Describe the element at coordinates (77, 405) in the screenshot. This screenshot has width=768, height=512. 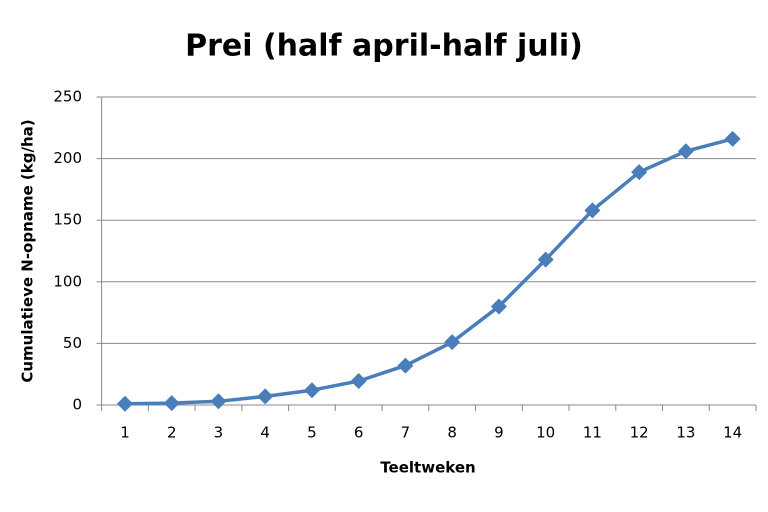
I see `y-tick-label: 0` at that location.